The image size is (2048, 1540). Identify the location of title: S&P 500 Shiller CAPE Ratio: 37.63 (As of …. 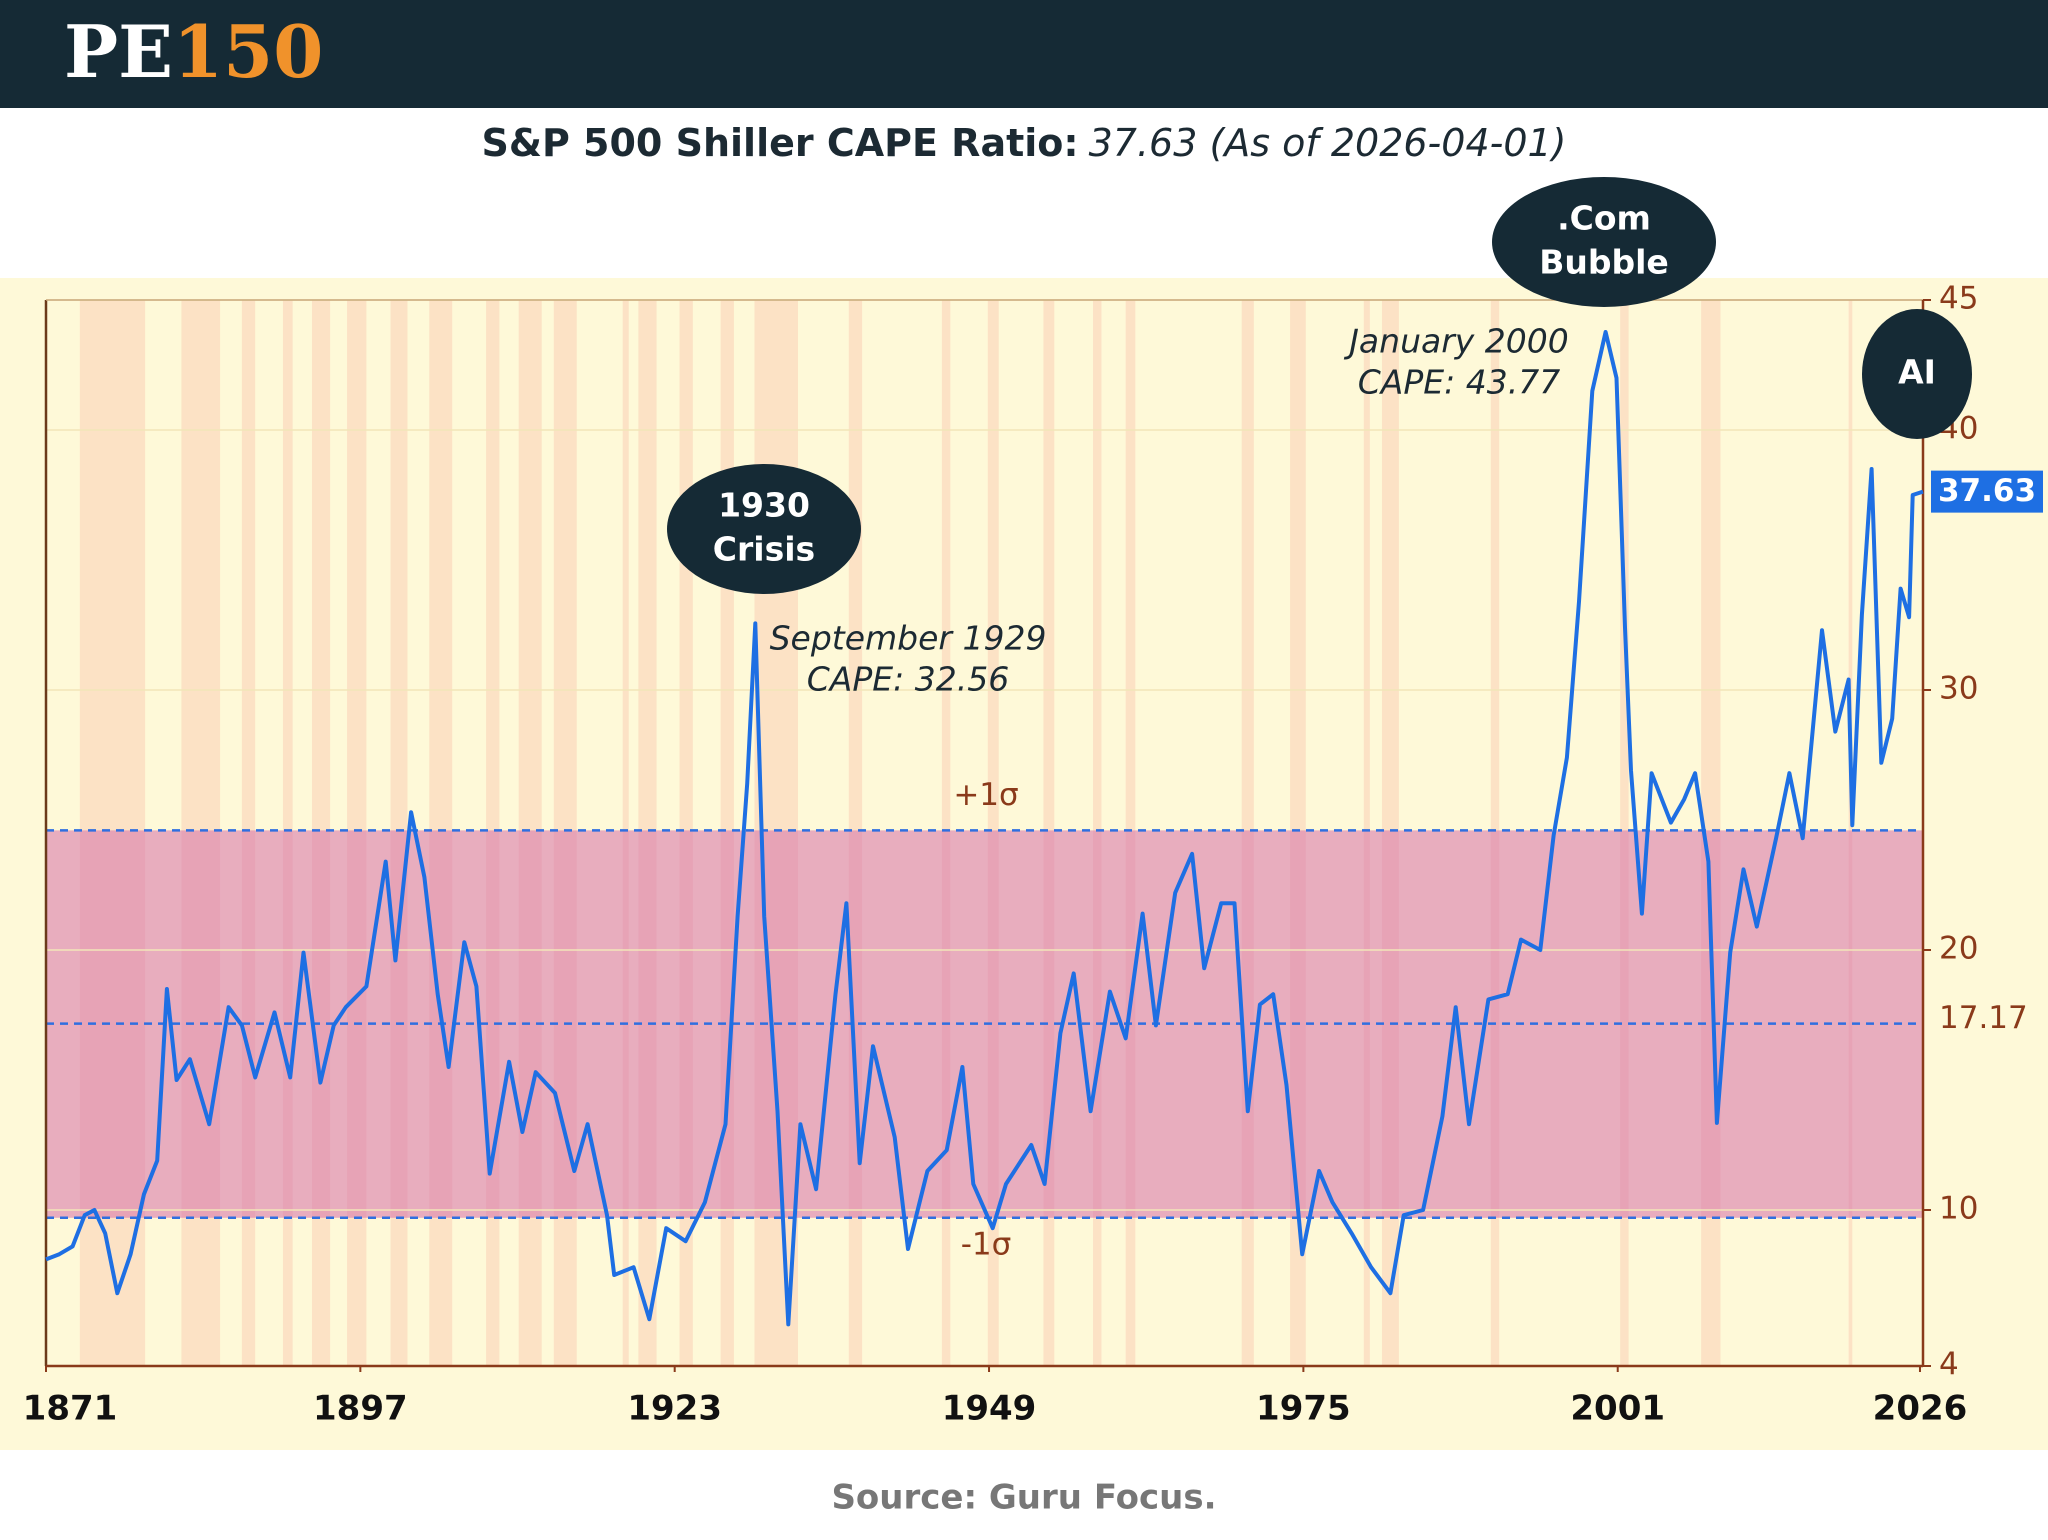
(1023, 143).